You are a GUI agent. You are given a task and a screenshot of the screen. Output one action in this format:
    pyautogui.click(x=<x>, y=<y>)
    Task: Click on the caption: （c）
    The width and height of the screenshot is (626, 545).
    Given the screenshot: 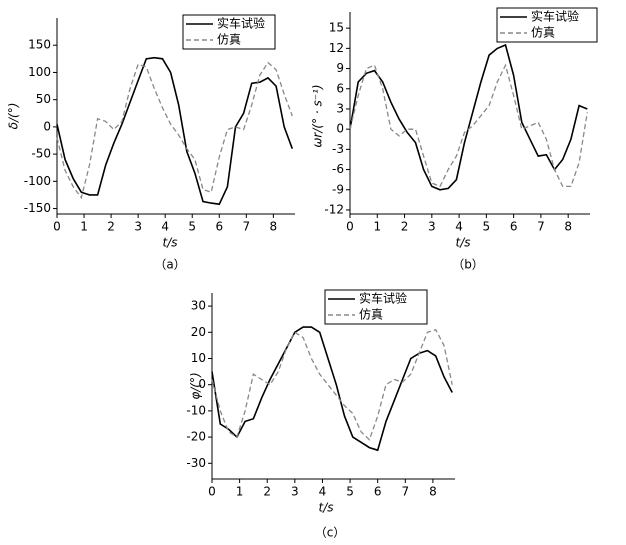 What is the action you would take?
    pyautogui.click(x=330, y=533)
    